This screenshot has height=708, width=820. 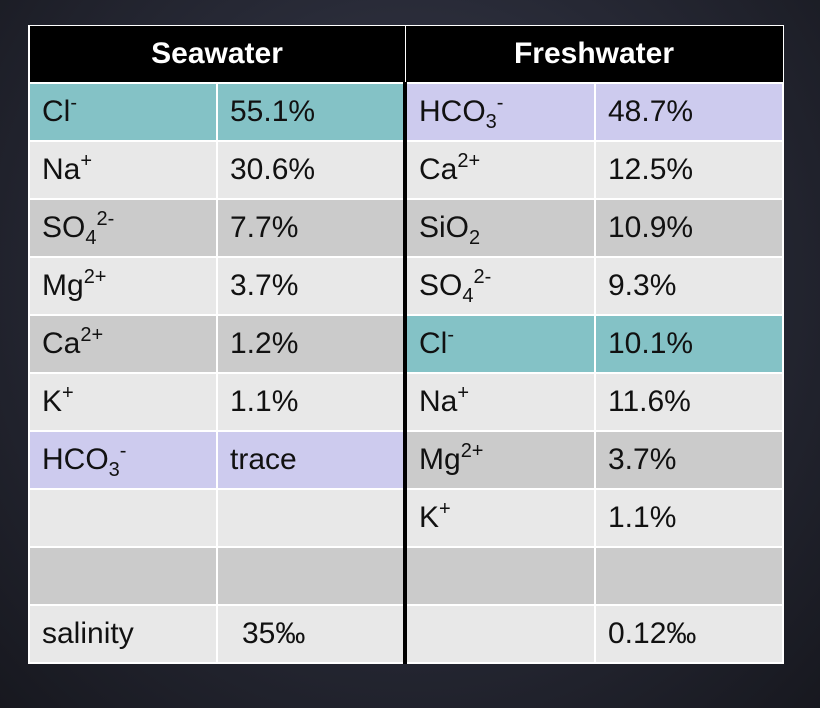 What do you see at coordinates (499, 228) in the screenshot?
I see `freshwater-ion-cell: SiO2` at bounding box center [499, 228].